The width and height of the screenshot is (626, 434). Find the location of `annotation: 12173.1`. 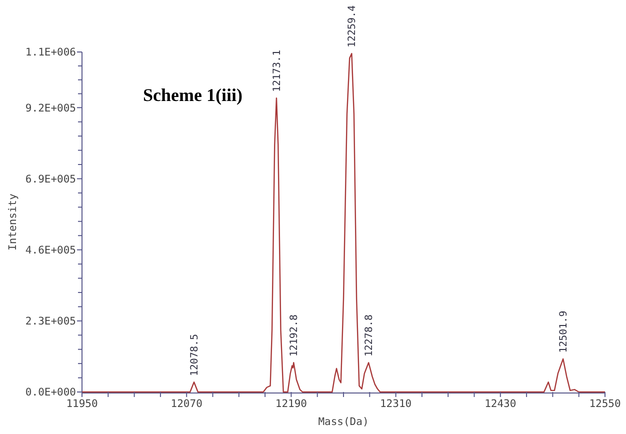

annotation: 12173.1 is located at coordinates (277, 71).